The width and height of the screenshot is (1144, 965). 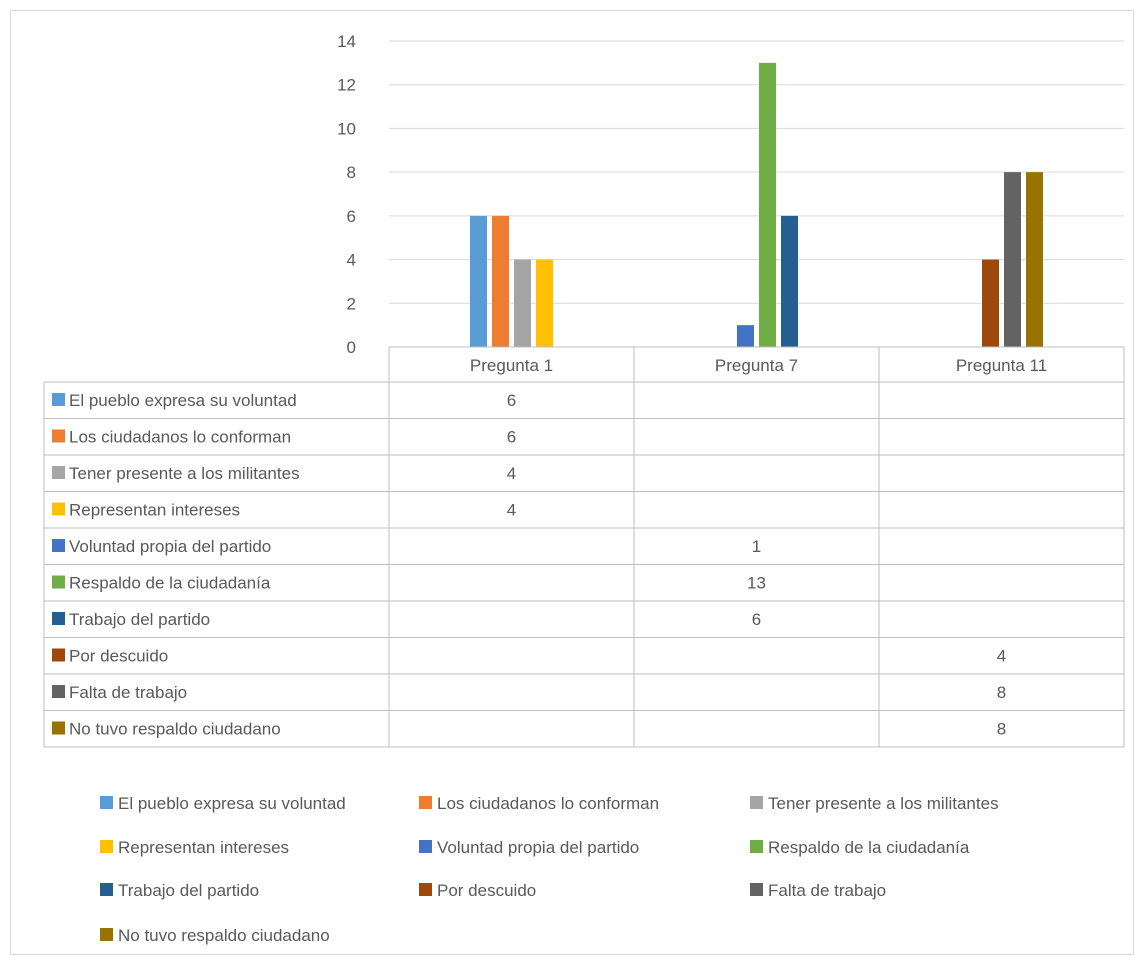 What do you see at coordinates (351, 260) in the screenshot?
I see `y-tick-label: 4` at bounding box center [351, 260].